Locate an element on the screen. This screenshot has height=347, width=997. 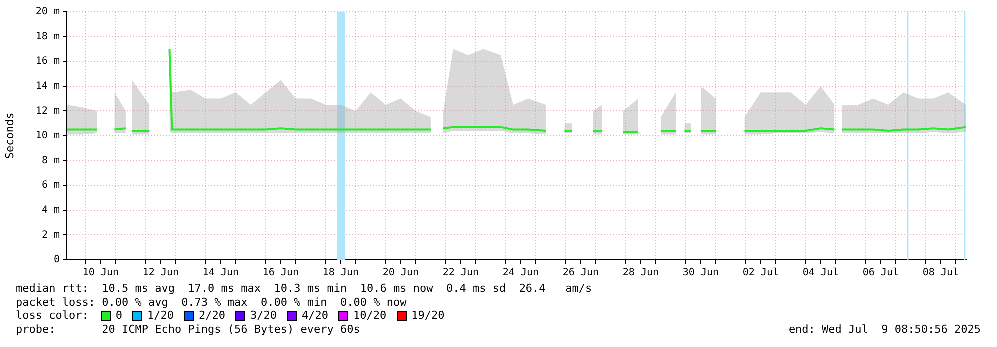
y-tick-label: 0 is located at coordinates (57, 260).